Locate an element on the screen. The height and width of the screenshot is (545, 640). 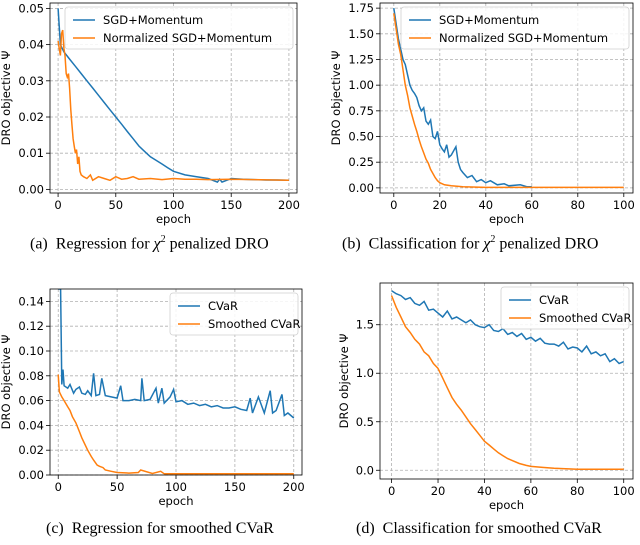
y-tick-label: 0.06 is located at coordinates (31, 401).